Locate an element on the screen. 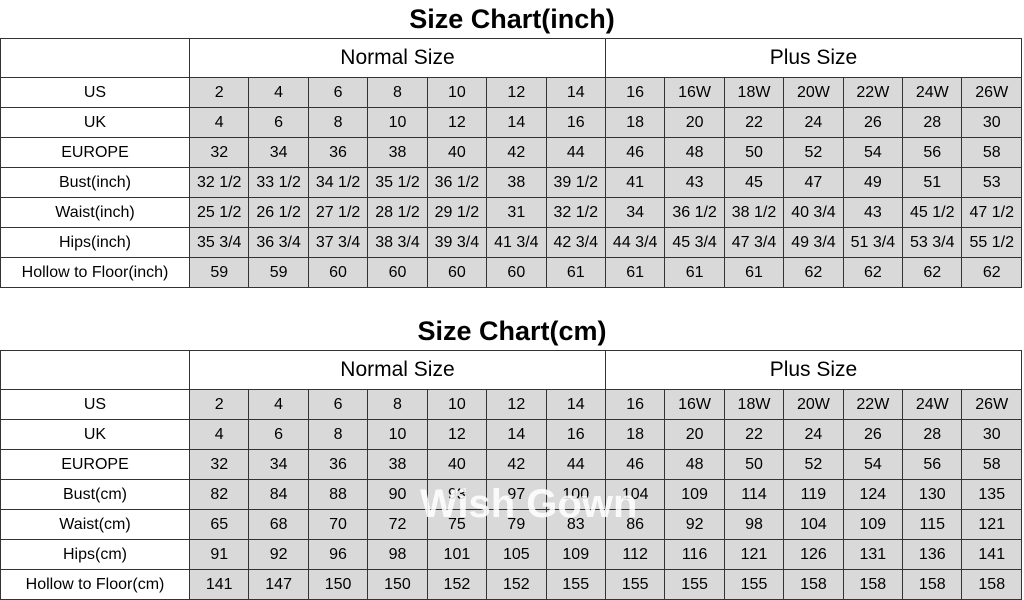 This screenshot has height=600, width=1024. size-value-cell: 35 3/4 is located at coordinates (219, 242).